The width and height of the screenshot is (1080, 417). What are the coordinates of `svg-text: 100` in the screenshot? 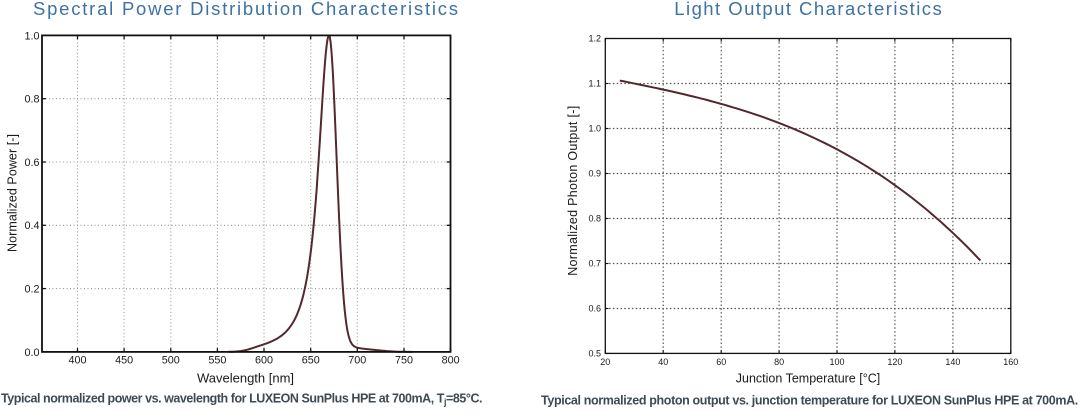 It's located at (836, 362).